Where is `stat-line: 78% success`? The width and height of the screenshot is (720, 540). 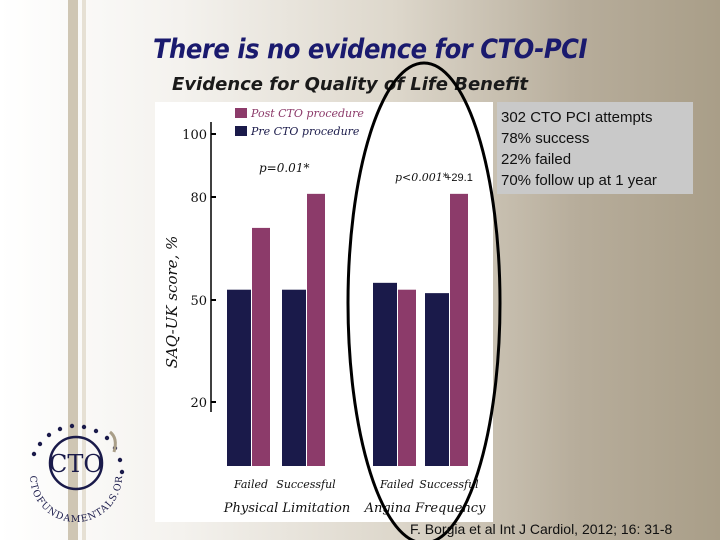 stat-line: 78% success is located at coordinates (545, 138).